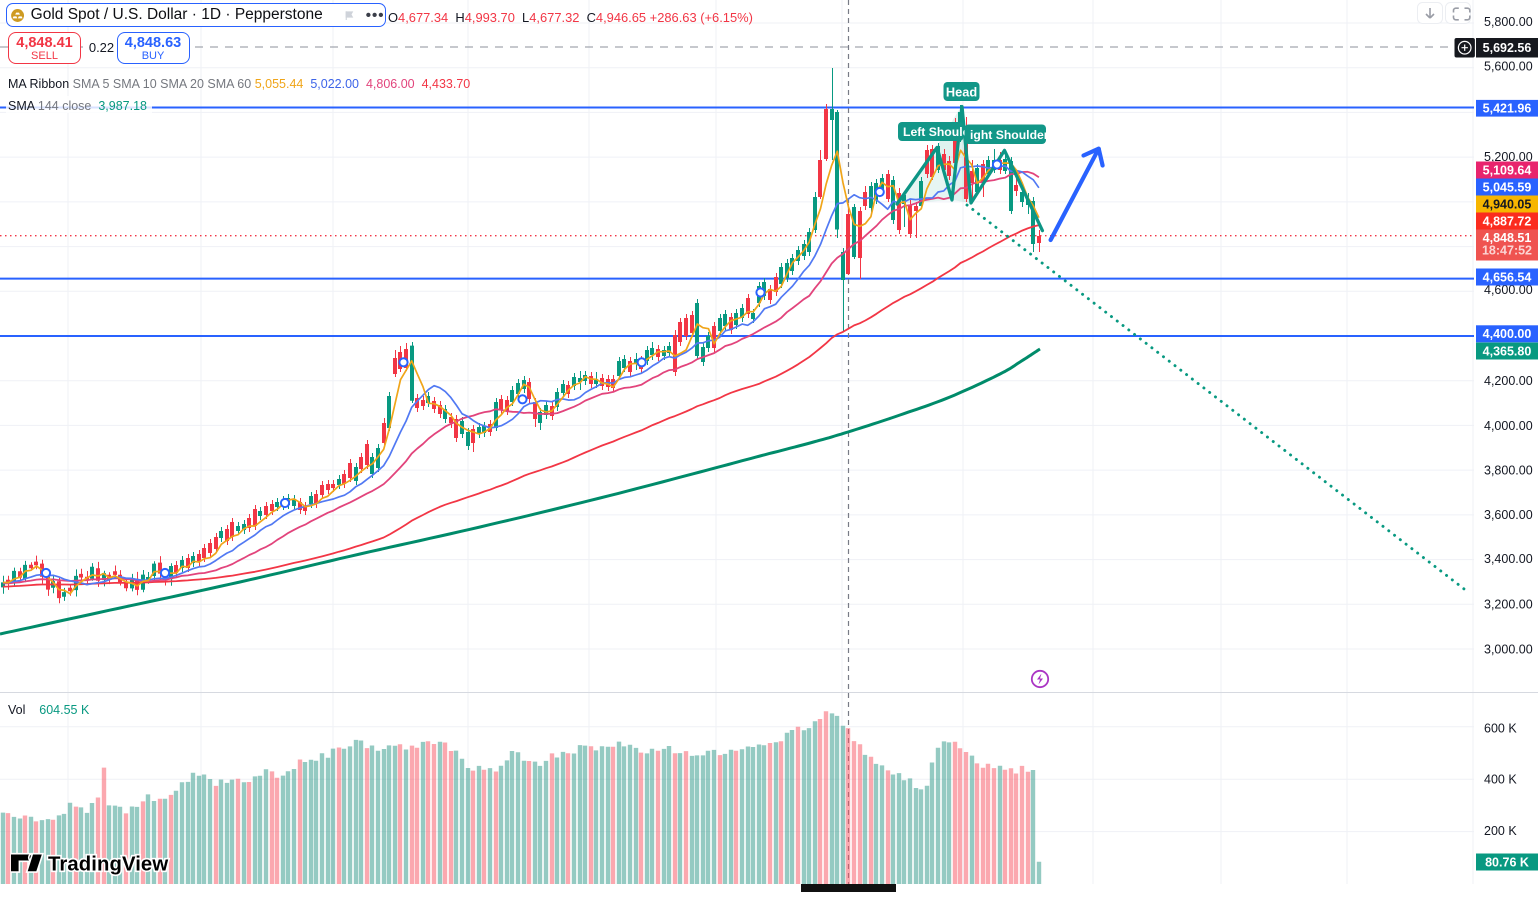  Describe the element at coordinates (1507, 277) in the screenshot. I see `svg-text: 4,656.54` at that location.